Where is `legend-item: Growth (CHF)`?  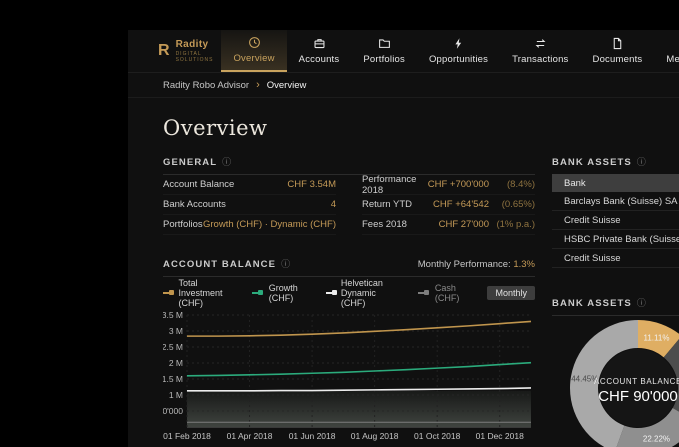 legend-item: Growth (CHF) is located at coordinates (278, 293).